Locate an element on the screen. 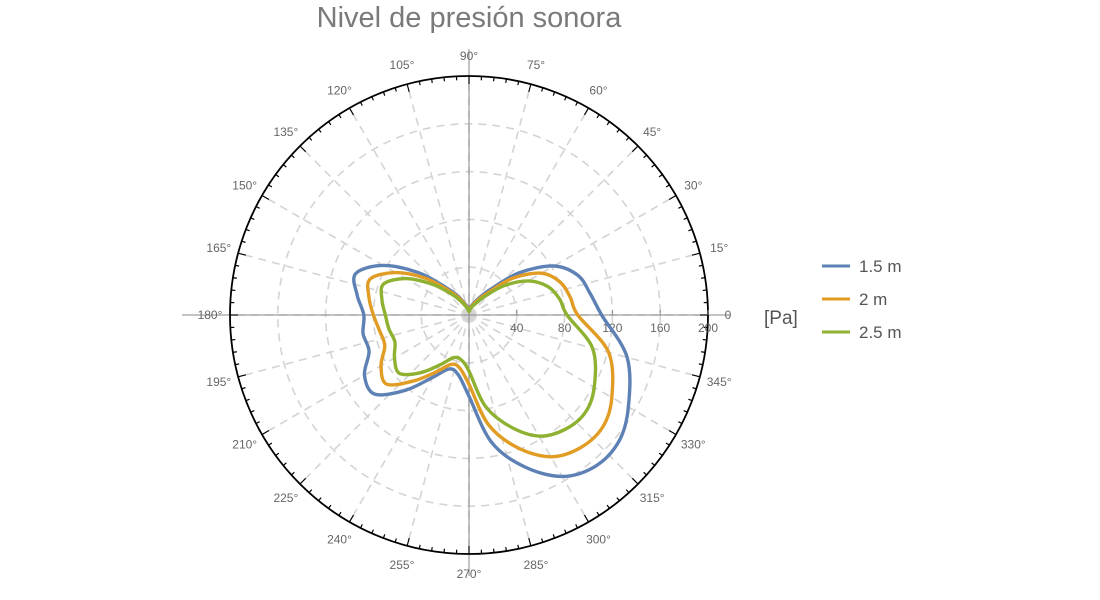 The image size is (1100, 600). radial-tick-label: 160 is located at coordinates (660, 328).